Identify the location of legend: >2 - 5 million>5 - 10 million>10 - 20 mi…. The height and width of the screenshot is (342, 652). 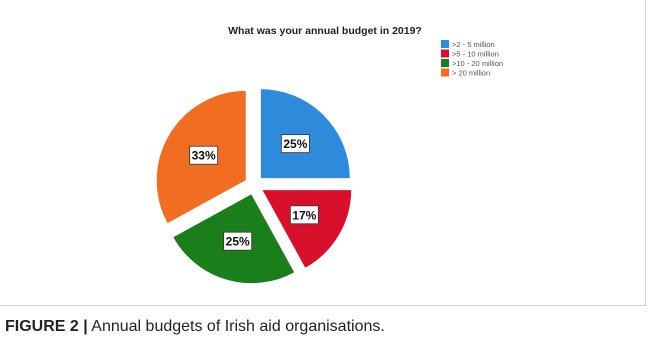
(472, 59).